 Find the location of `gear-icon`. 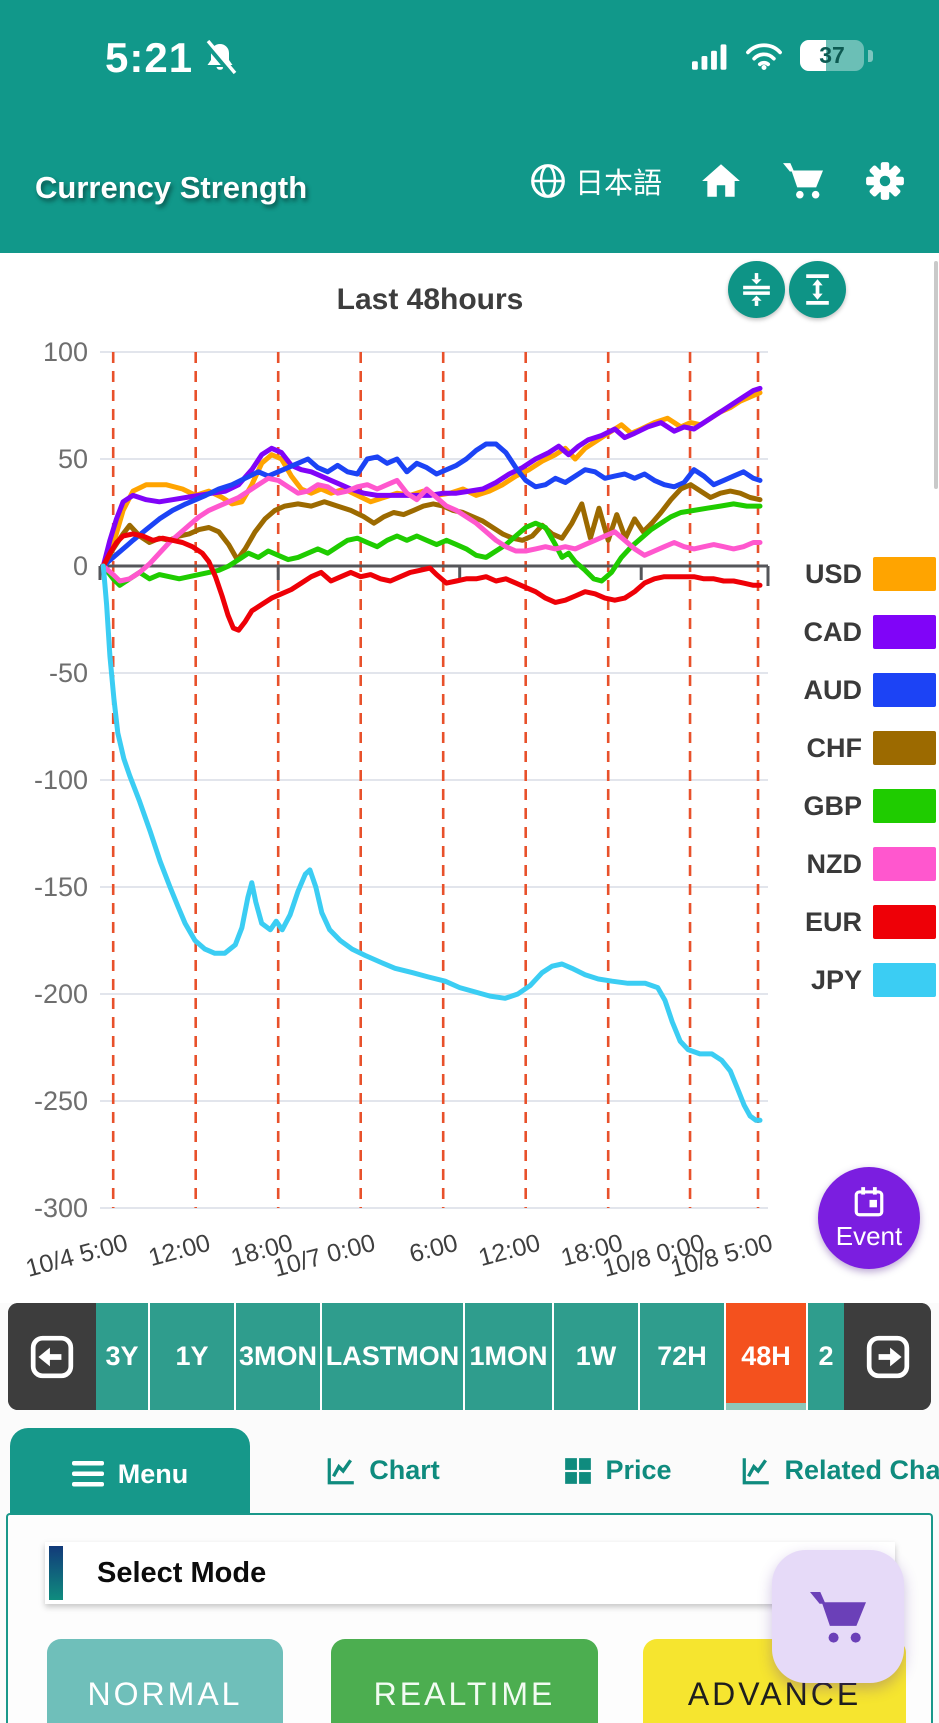

gear-icon is located at coordinates (885, 181).